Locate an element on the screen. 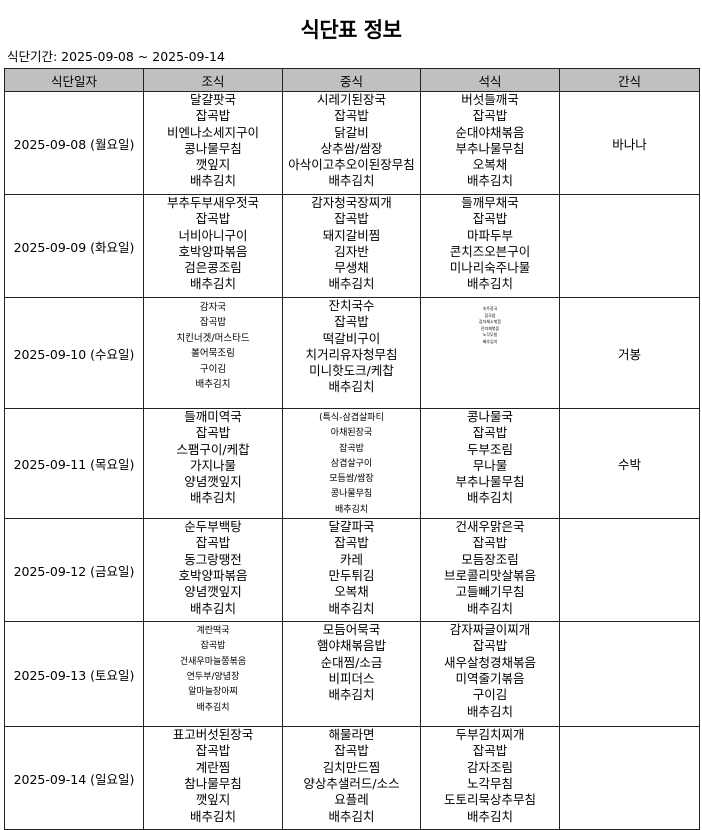  menu-item: 순두부백탕 is located at coordinates (213, 527).